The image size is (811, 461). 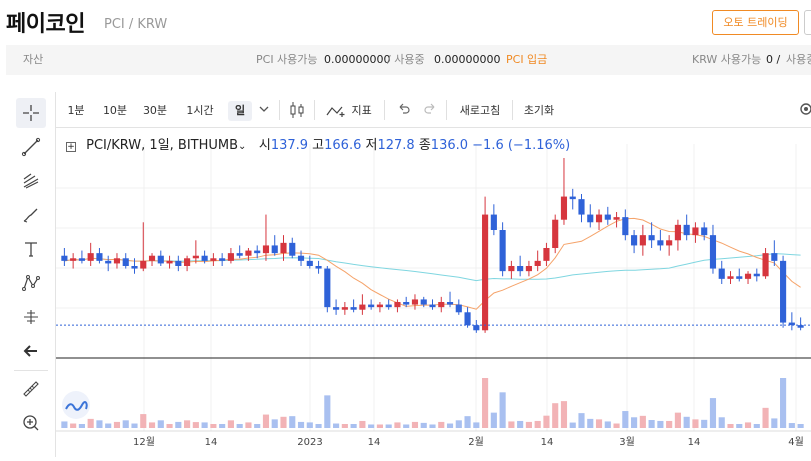 What do you see at coordinates (297, 111) in the screenshot?
I see `candle-type-button` at bounding box center [297, 111].